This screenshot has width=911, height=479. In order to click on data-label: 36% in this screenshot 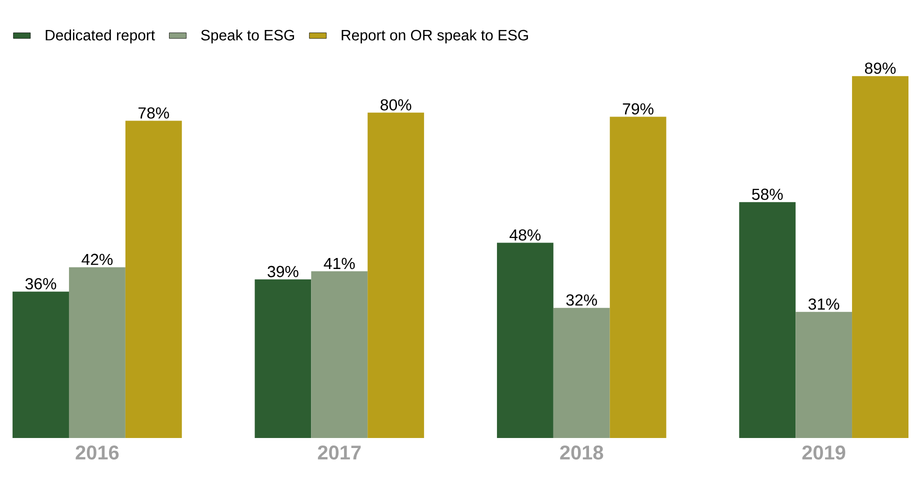, I will do `click(40, 284)`.